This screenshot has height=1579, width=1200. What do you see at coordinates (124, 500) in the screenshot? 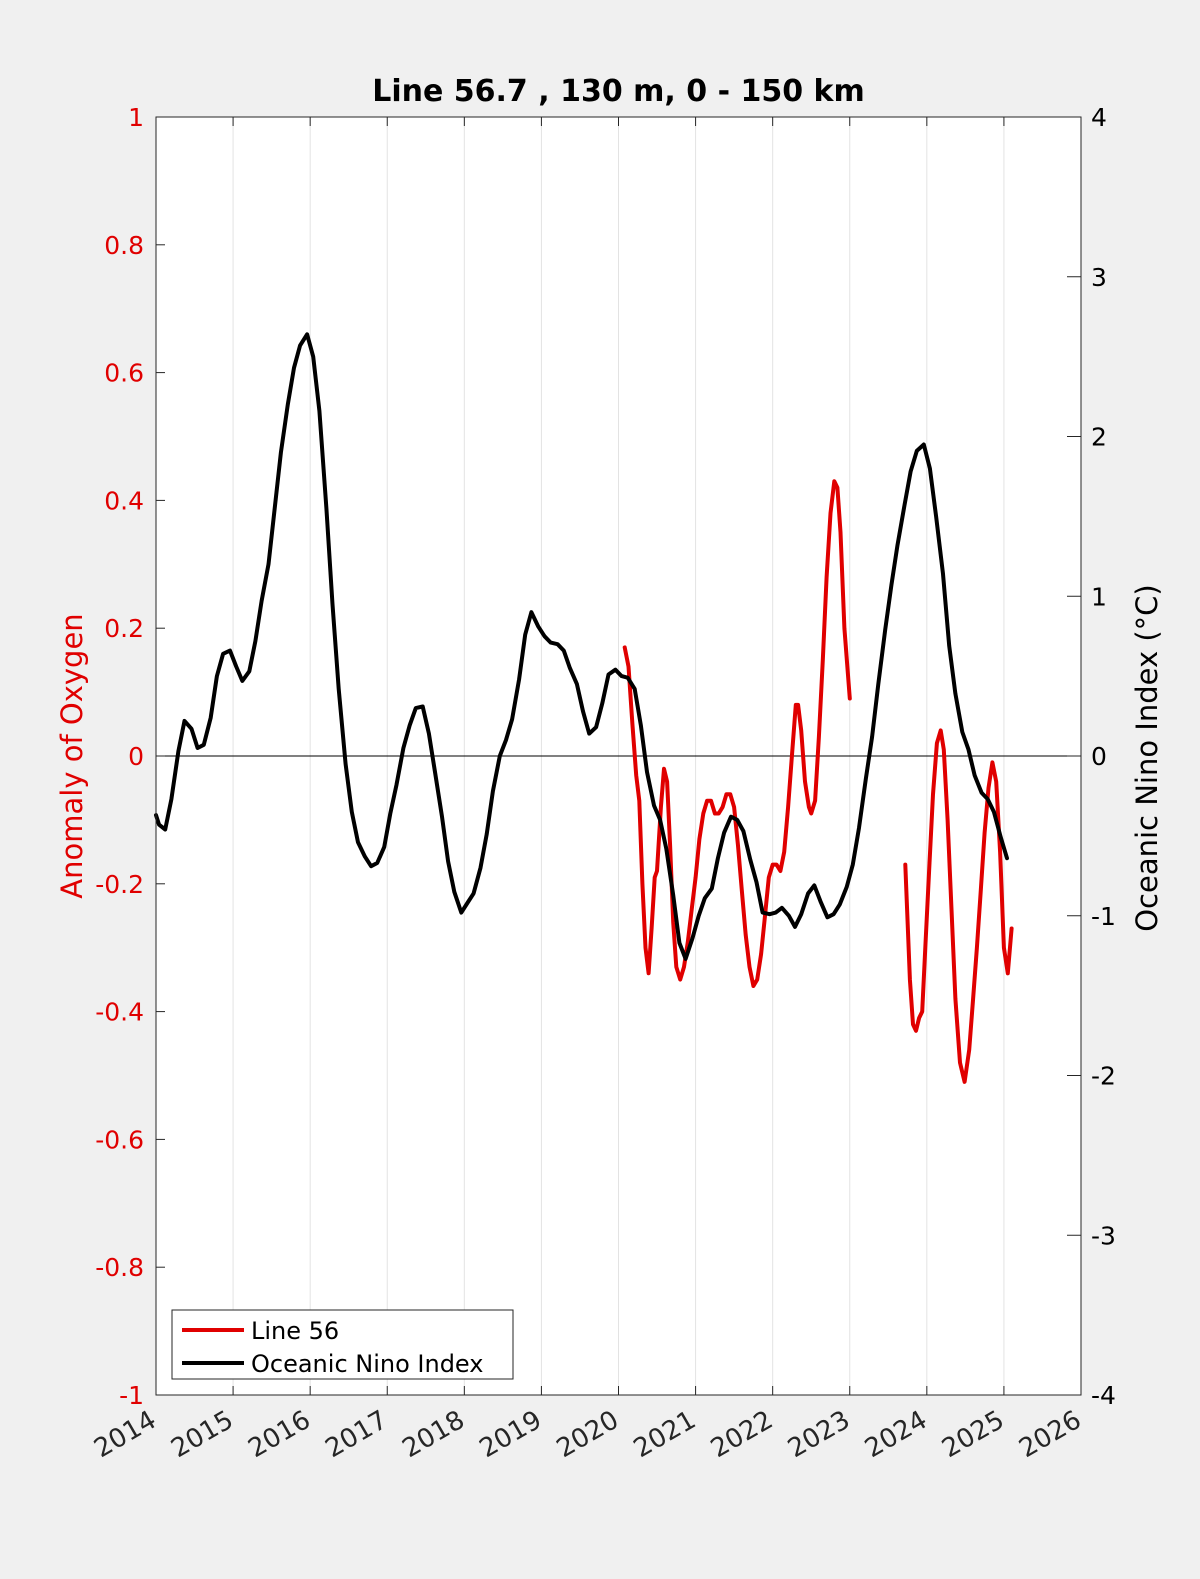
I see `y-left-tick-label: 0.4` at bounding box center [124, 500].